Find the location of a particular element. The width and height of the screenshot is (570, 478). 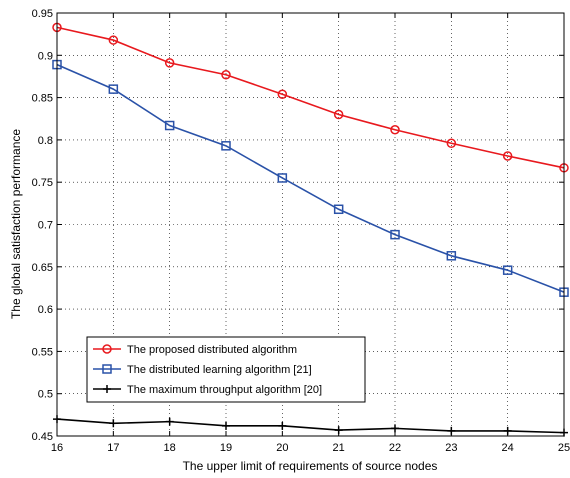

x-tick-label: 21 is located at coordinates (339, 448).